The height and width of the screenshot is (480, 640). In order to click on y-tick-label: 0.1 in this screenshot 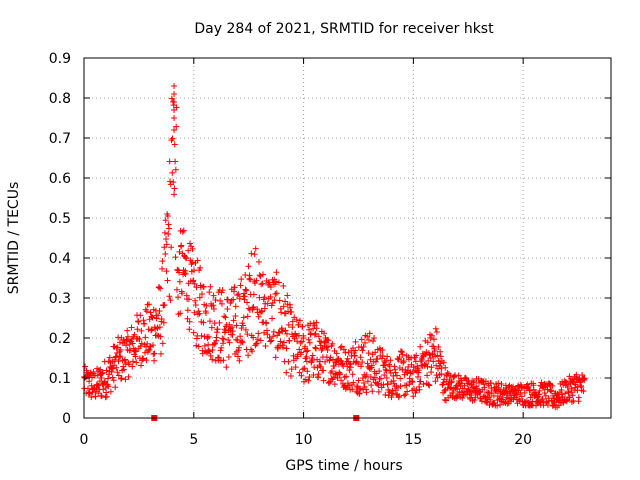, I will do `click(60, 379)`.